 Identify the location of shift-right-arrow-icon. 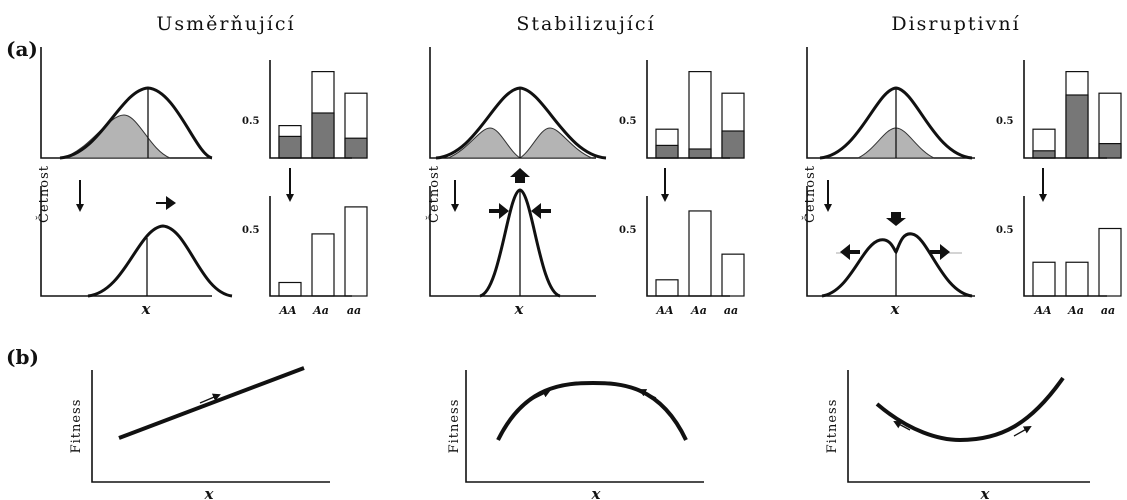
(166, 203).